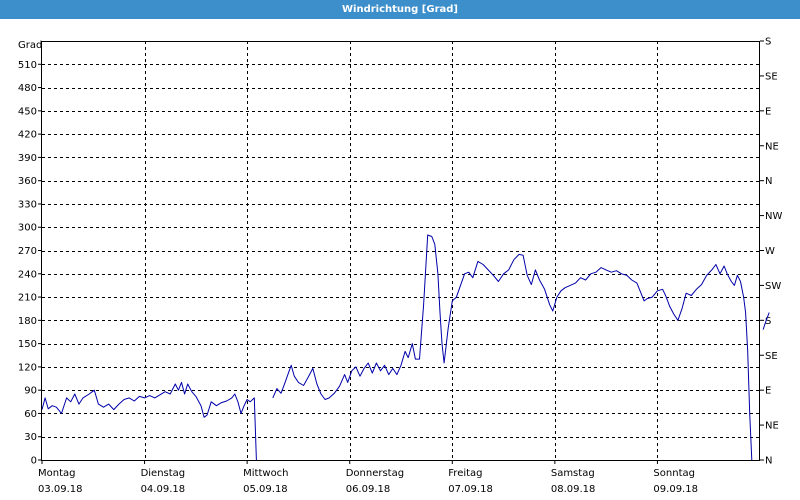 The width and height of the screenshot is (800, 500). Describe the element at coordinates (265, 473) in the screenshot. I see `x-tick-day-label: Mittwoch` at that location.